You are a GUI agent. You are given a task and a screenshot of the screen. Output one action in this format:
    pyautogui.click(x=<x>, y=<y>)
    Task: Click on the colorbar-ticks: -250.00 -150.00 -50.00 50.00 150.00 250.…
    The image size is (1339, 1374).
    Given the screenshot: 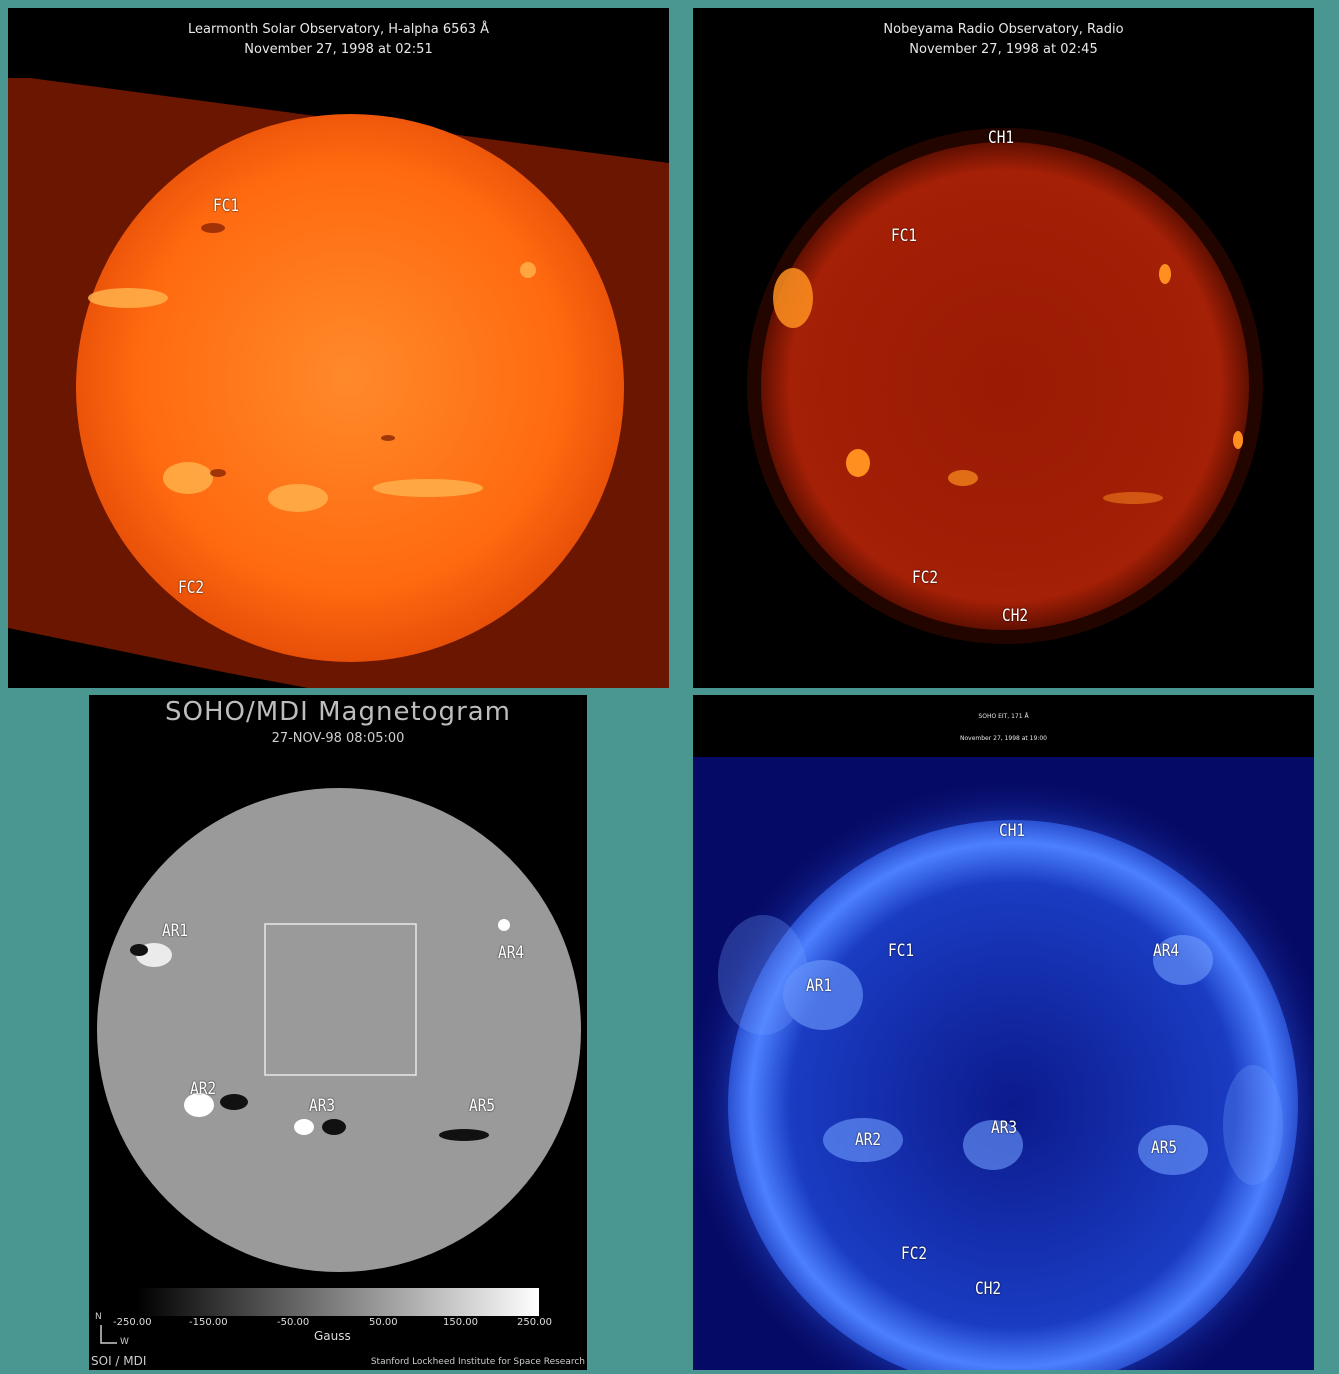 What is the action you would take?
    pyautogui.click(x=343, y=1324)
    